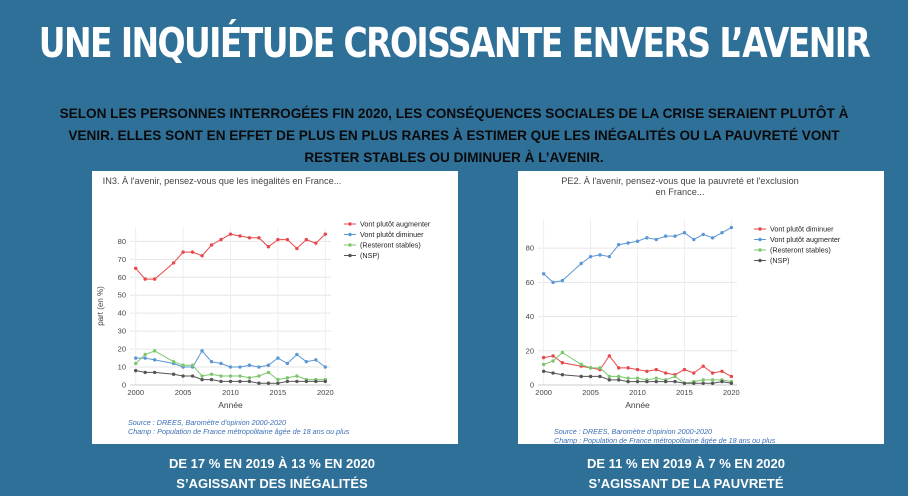 Image resolution: width=908 pixels, height=496 pixels. I want to click on subtitle-line-3: RESTER STABLES OU DIMINUER À L’AVENIR., so click(454, 157).